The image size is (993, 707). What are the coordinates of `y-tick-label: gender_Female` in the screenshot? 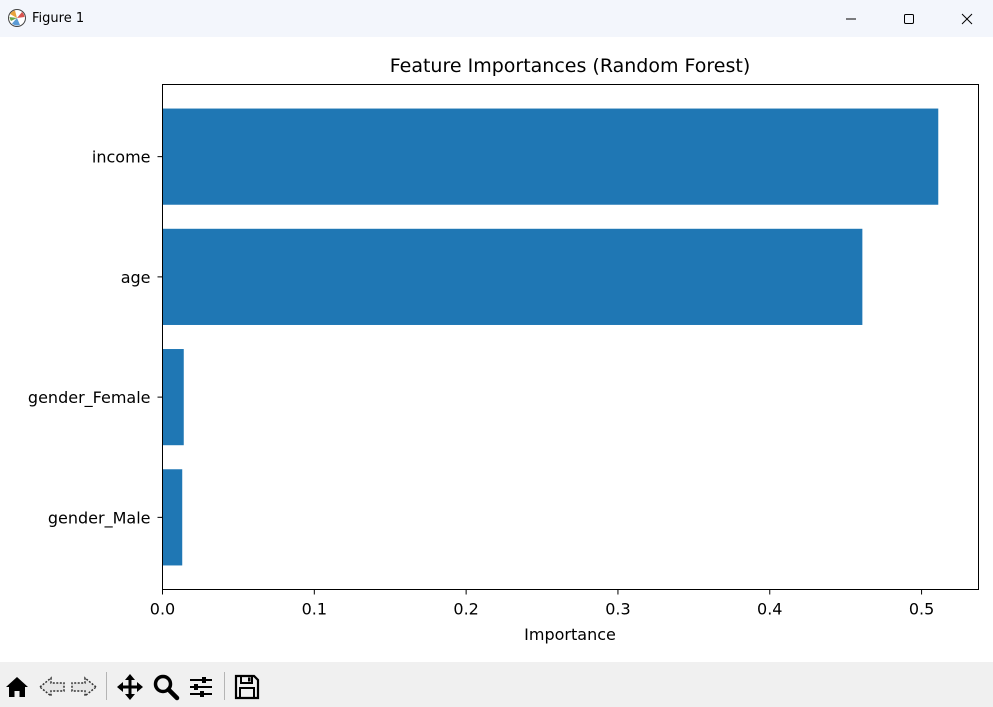 It's located at (89, 398).